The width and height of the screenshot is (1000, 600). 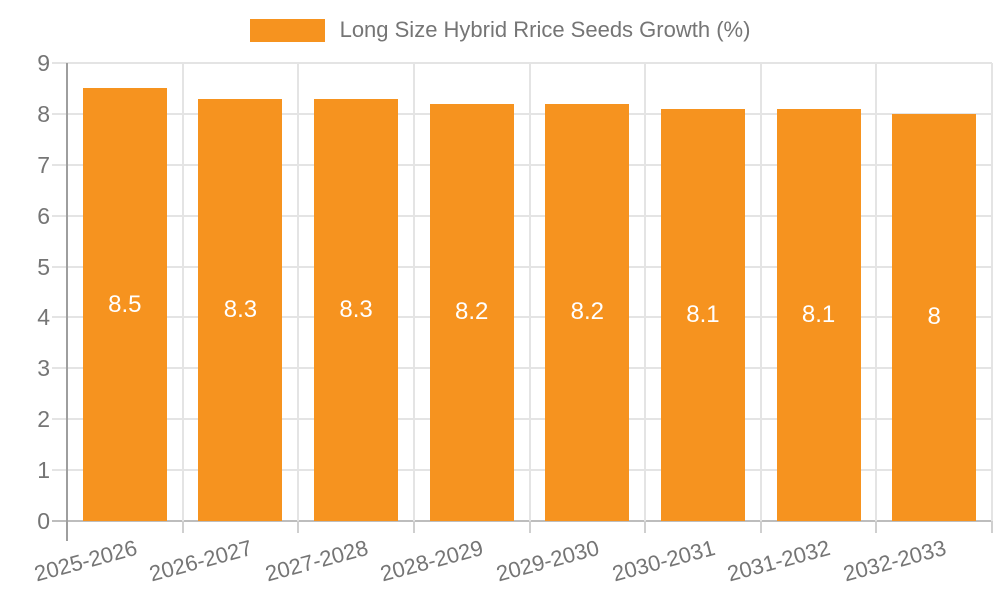 What do you see at coordinates (43, 521) in the screenshot?
I see `y-tick-label: 0` at bounding box center [43, 521].